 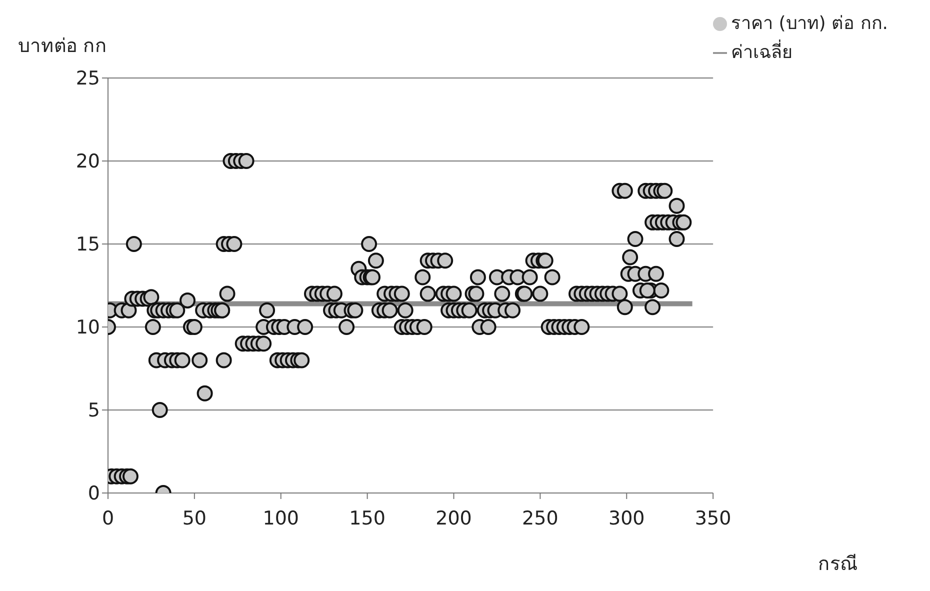 What do you see at coordinates (108, 518) in the screenshot?
I see `x-tick-label: 0` at bounding box center [108, 518].